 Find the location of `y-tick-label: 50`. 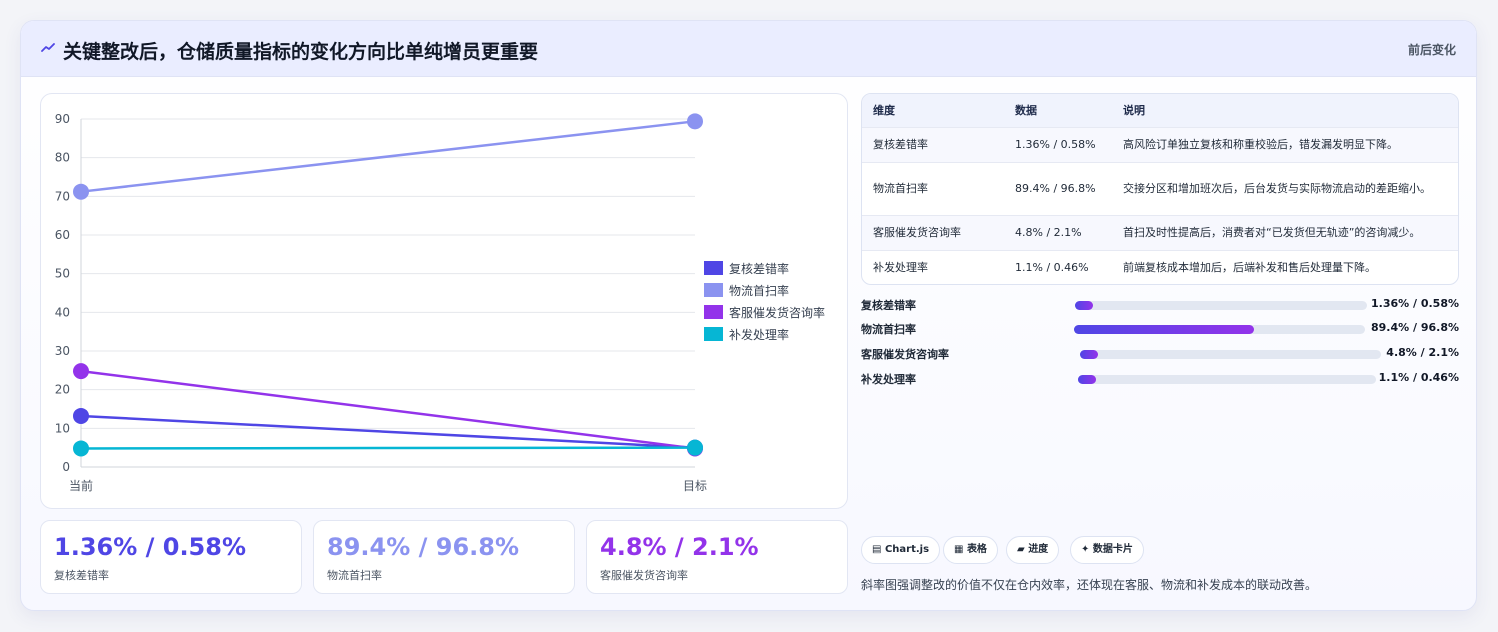

y-tick-label: 50 is located at coordinates (62, 274).